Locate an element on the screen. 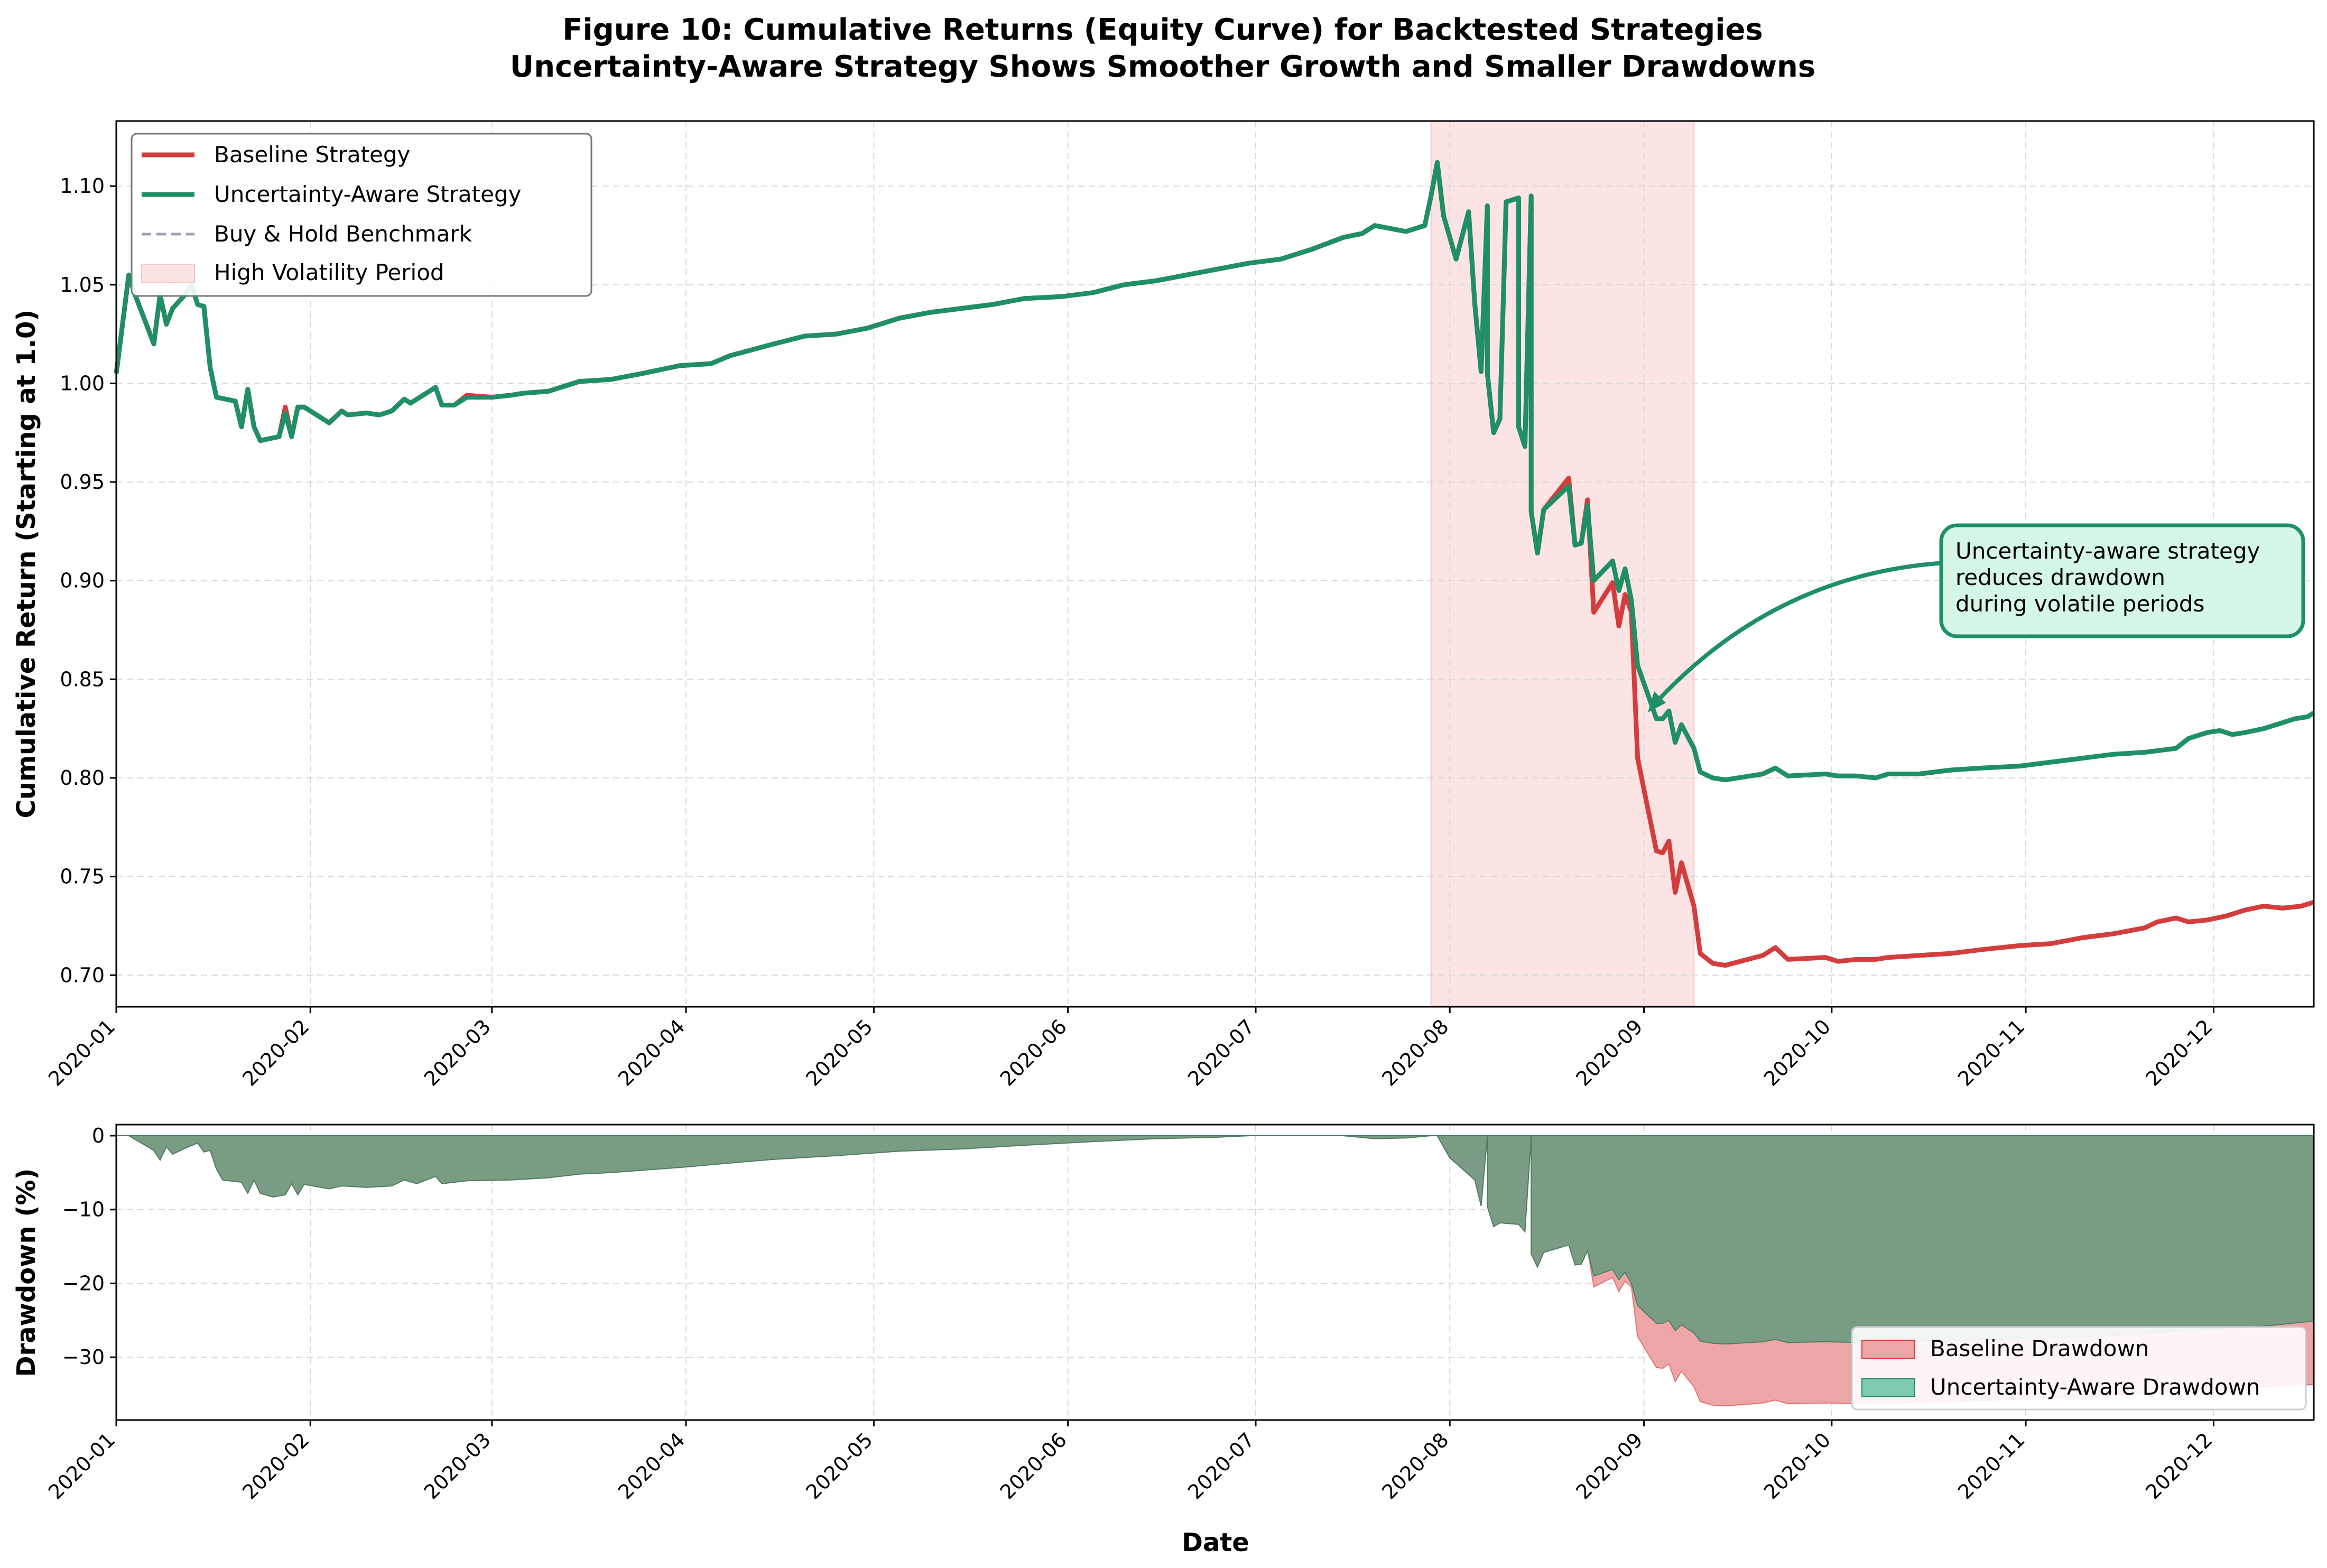 The width and height of the screenshot is (2327, 1568). annotation-box is located at coordinates (2122, 581).